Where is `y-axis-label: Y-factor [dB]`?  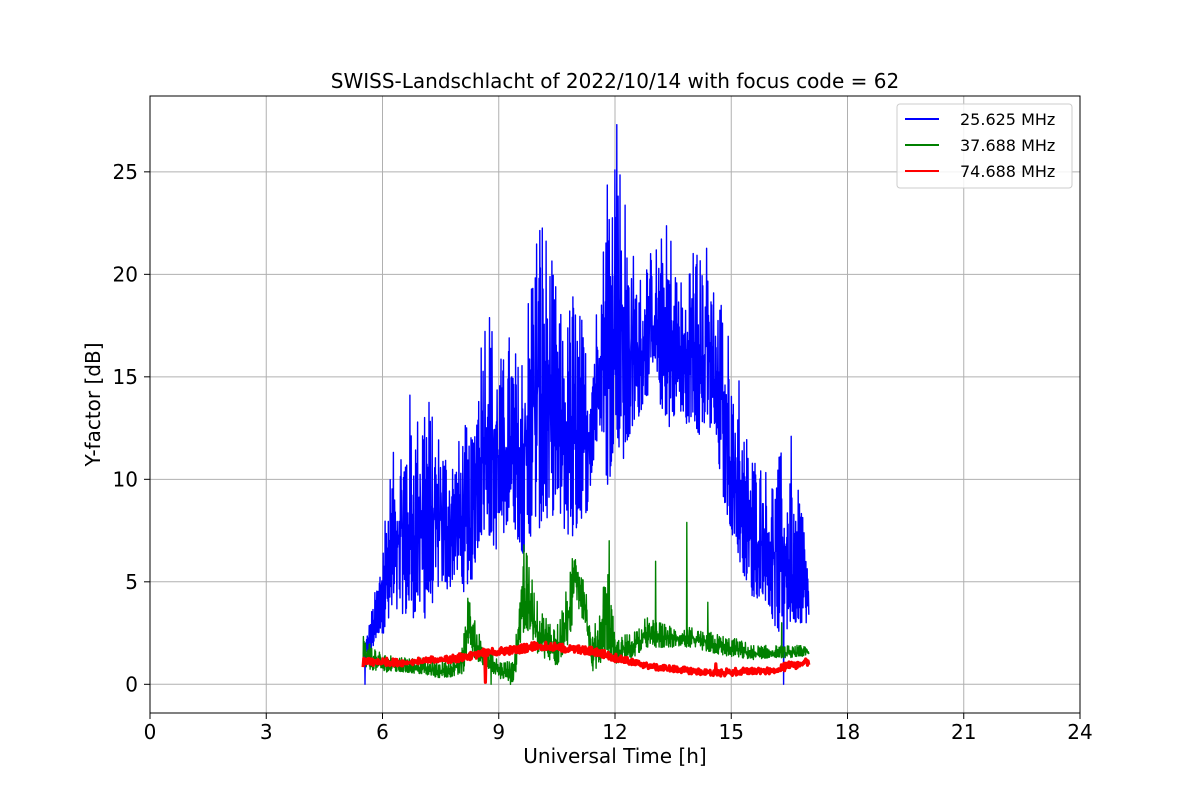
y-axis-label: Y-factor [dB] is located at coordinates (93, 404).